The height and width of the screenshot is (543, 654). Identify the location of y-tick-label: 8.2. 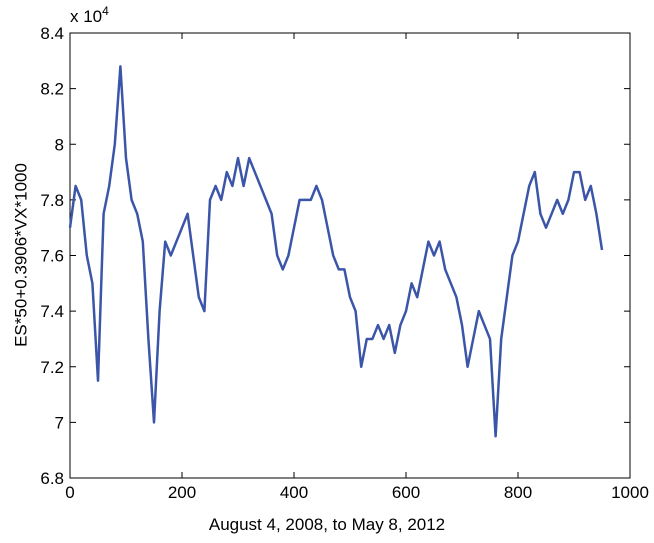
(52, 89).